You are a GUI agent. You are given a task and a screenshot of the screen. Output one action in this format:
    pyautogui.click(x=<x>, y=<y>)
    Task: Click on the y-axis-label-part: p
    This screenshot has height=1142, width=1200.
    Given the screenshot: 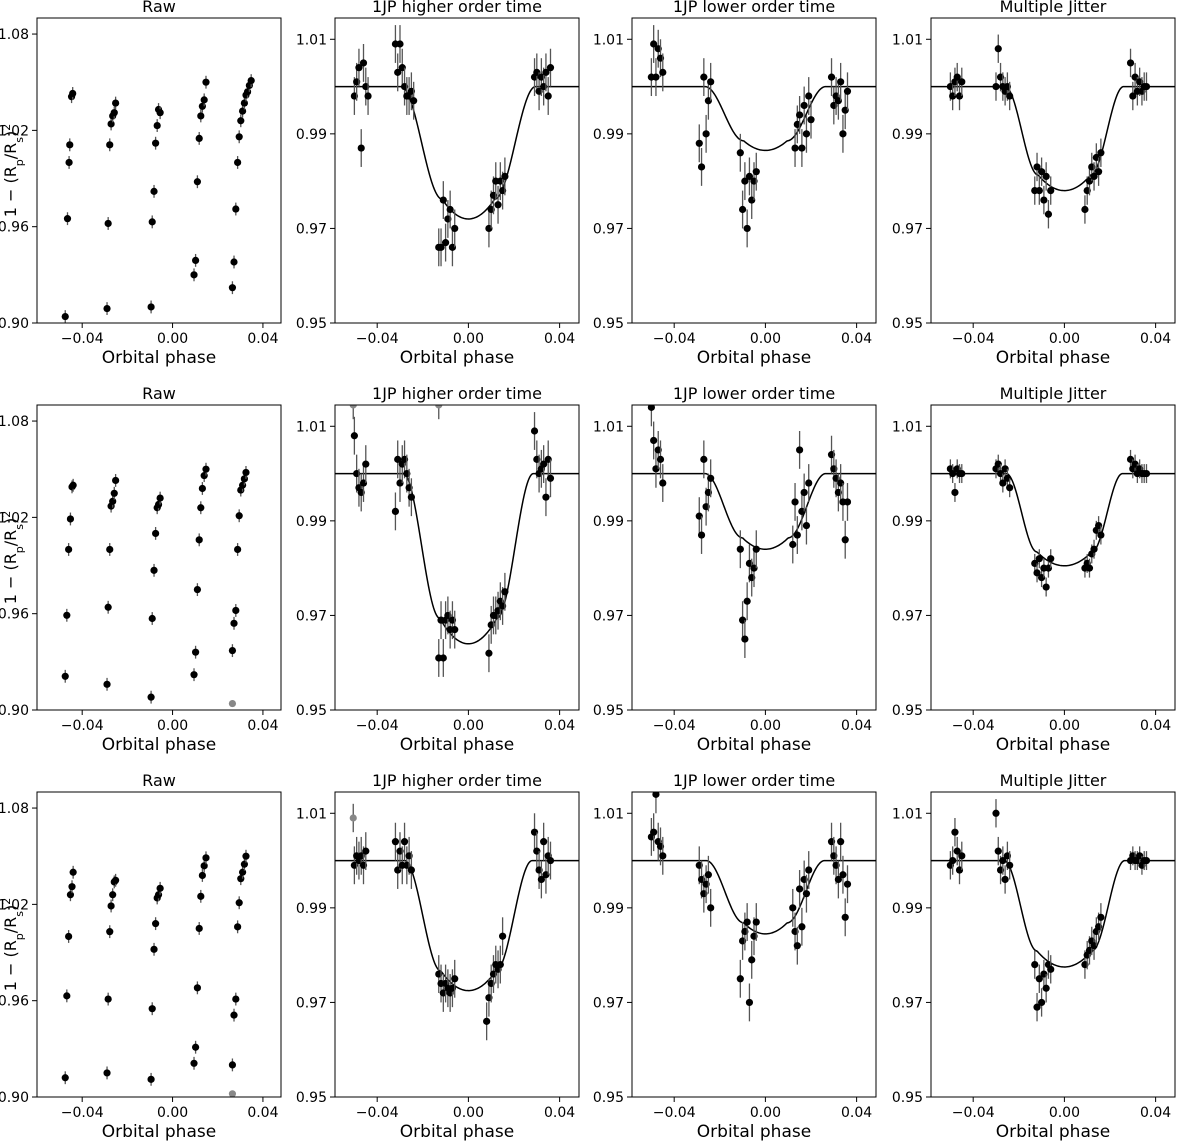 What is the action you would take?
    pyautogui.click(x=19, y=936)
    